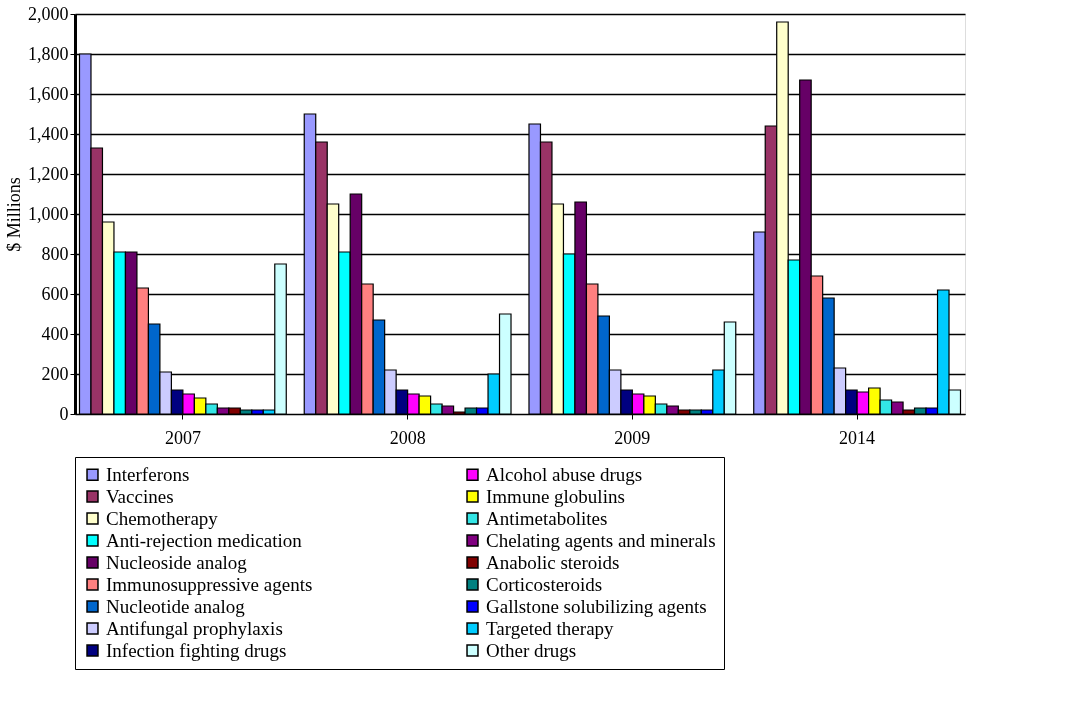 The width and height of the screenshot is (1072, 716). What do you see at coordinates (48, 13) in the screenshot?
I see `y-tick-label: 2,000` at bounding box center [48, 13].